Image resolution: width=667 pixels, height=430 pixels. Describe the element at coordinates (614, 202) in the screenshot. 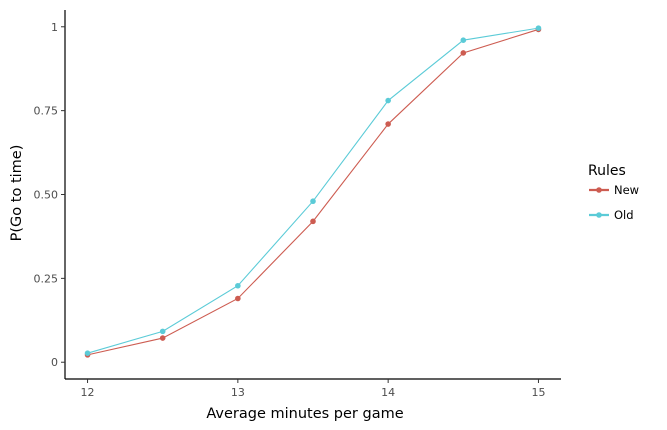

I see `legend-items: New Old` at that location.